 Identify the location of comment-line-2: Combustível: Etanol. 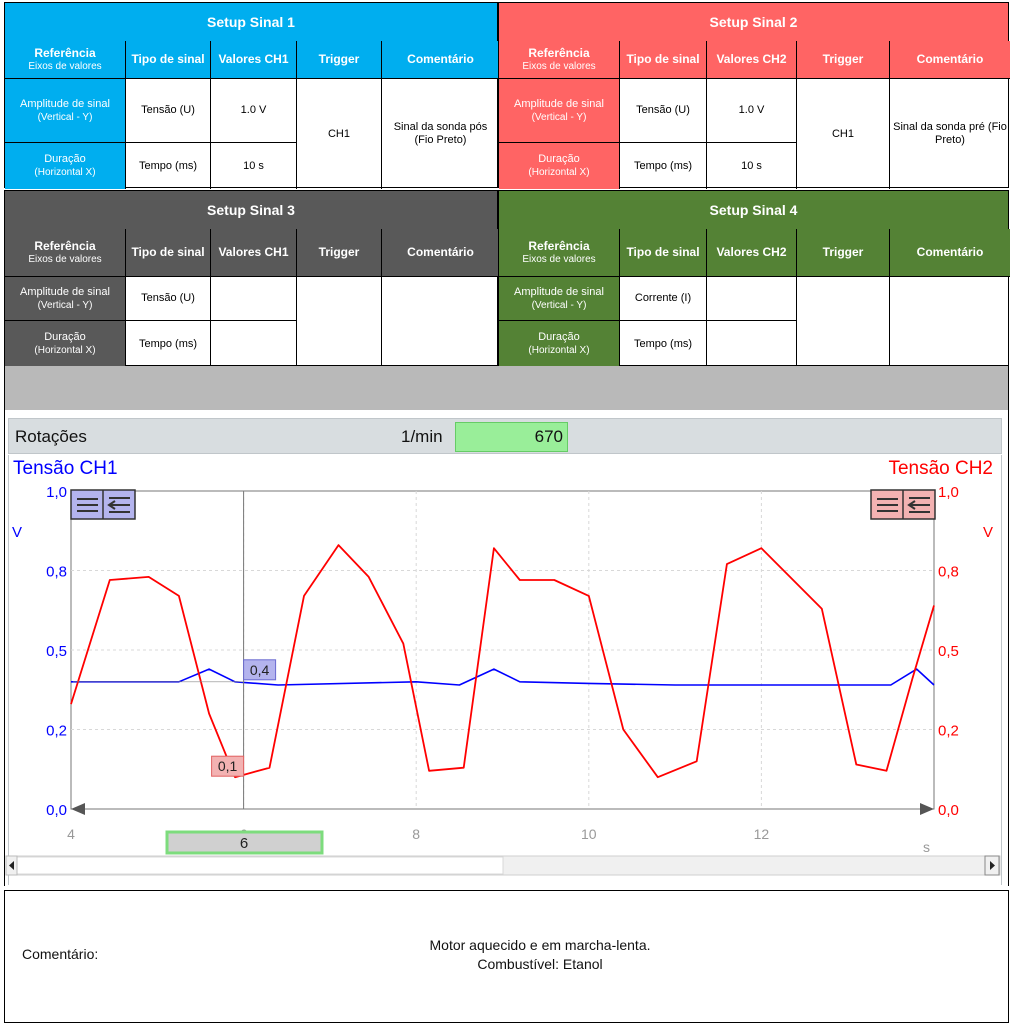
(540, 964).